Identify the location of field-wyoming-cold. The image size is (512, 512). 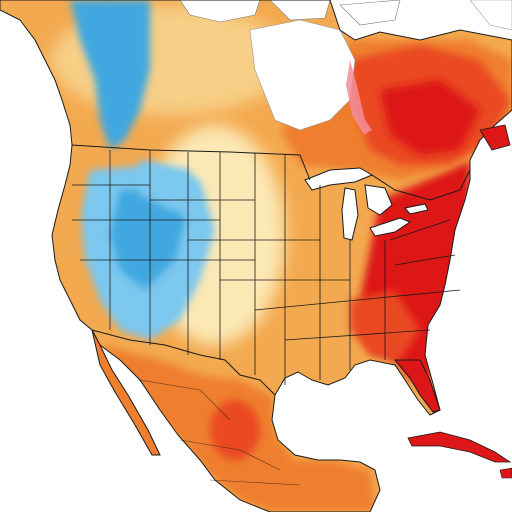
(170, 185).